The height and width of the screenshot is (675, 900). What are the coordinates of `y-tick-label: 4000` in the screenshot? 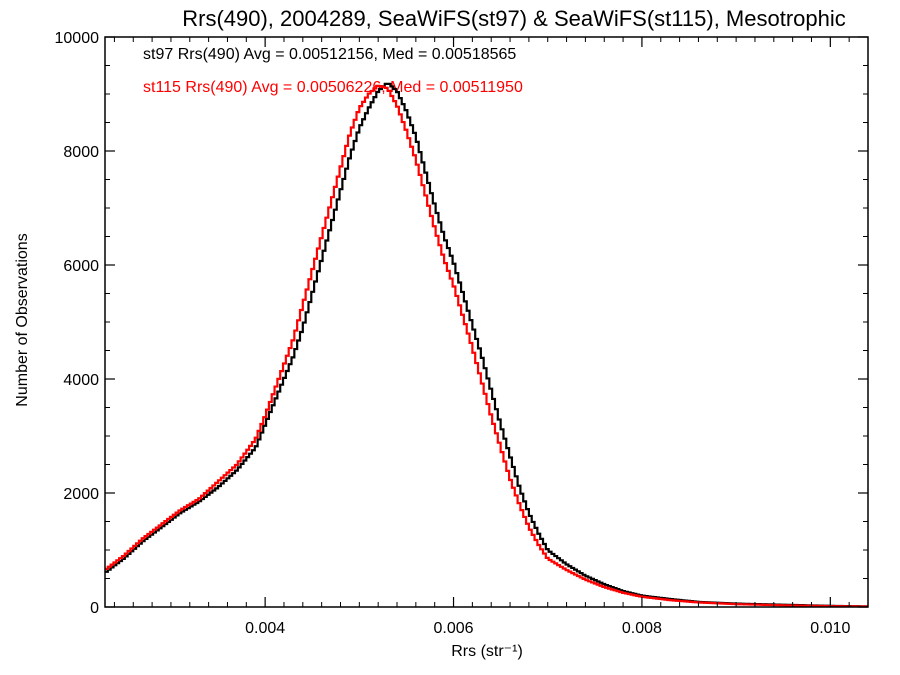 It's located at (81, 380).